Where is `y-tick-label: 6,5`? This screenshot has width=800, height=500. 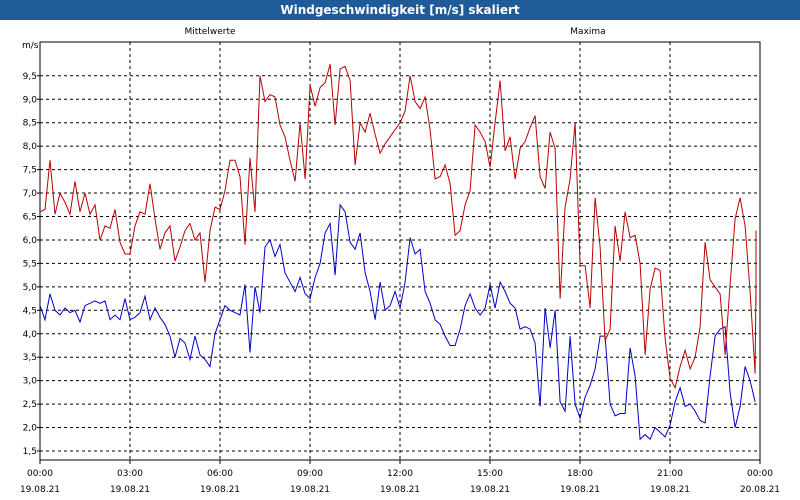
y-tick-label: 6,5 is located at coordinates (30, 218).